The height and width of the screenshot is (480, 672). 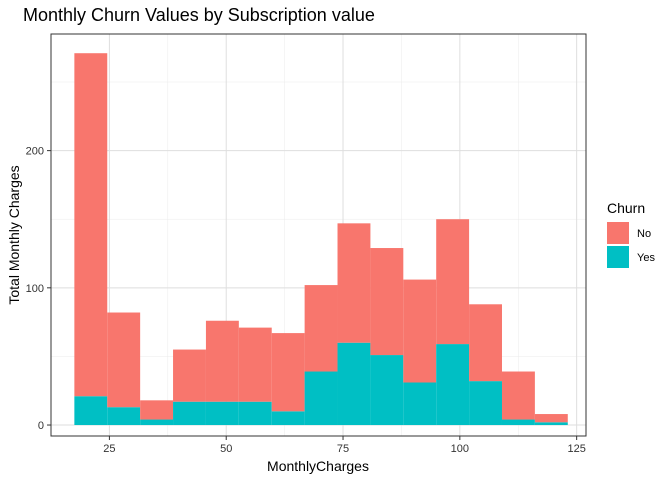 I want to click on y-axis-ticks: 0 100 200, so click(x=38, y=289).